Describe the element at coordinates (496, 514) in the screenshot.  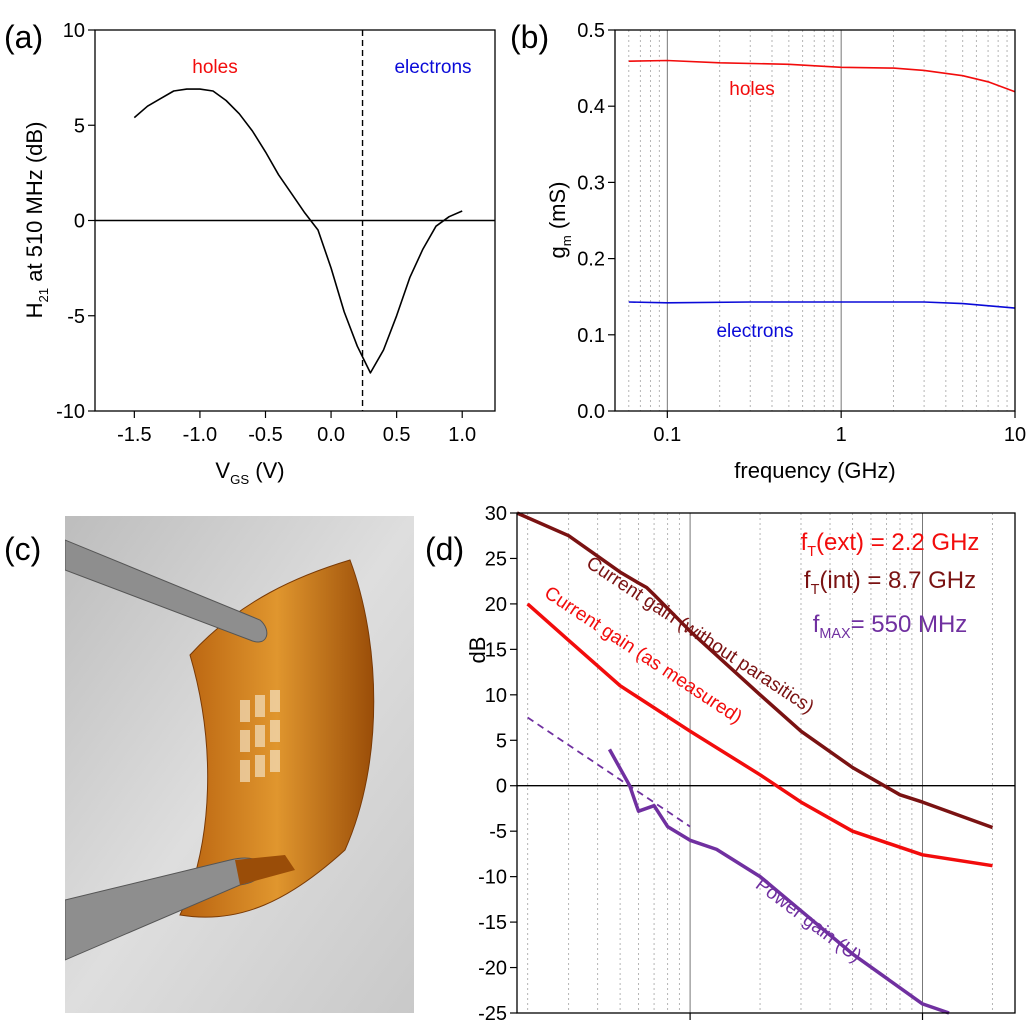
I see `y-tick-label: 30` at that location.